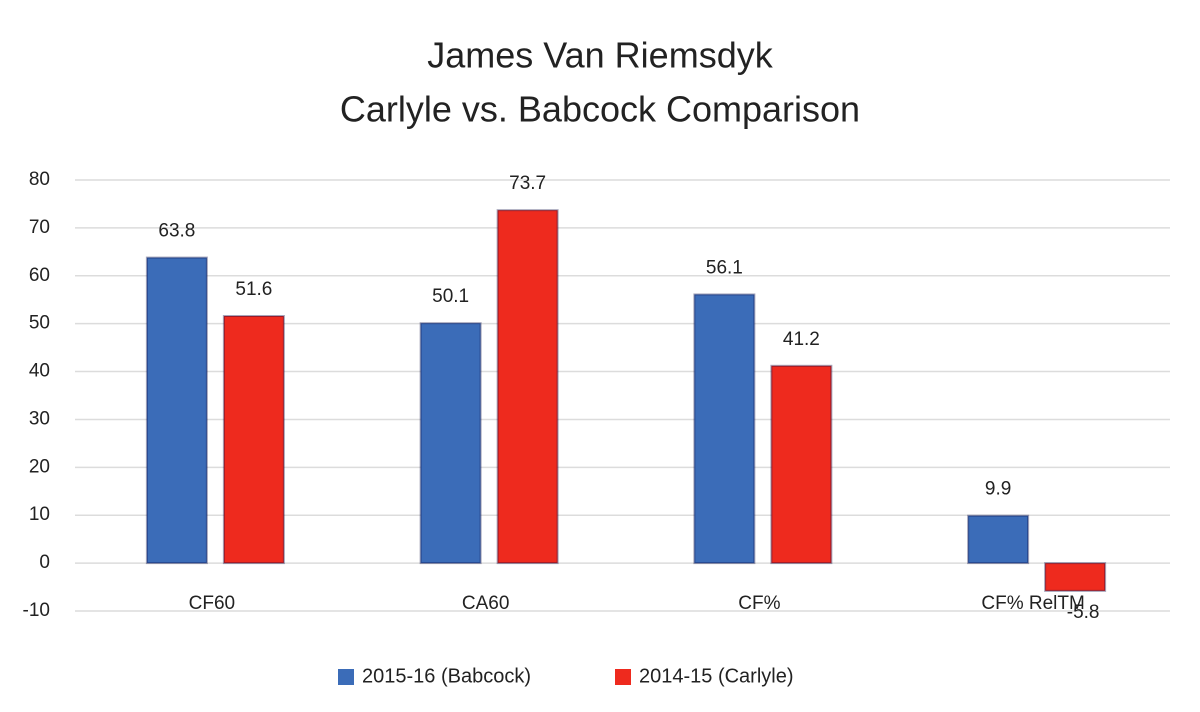 Image resolution: width=1200 pixels, height=712 pixels. What do you see at coordinates (450, 296) in the screenshot?
I see `value-label: 50.1` at bounding box center [450, 296].